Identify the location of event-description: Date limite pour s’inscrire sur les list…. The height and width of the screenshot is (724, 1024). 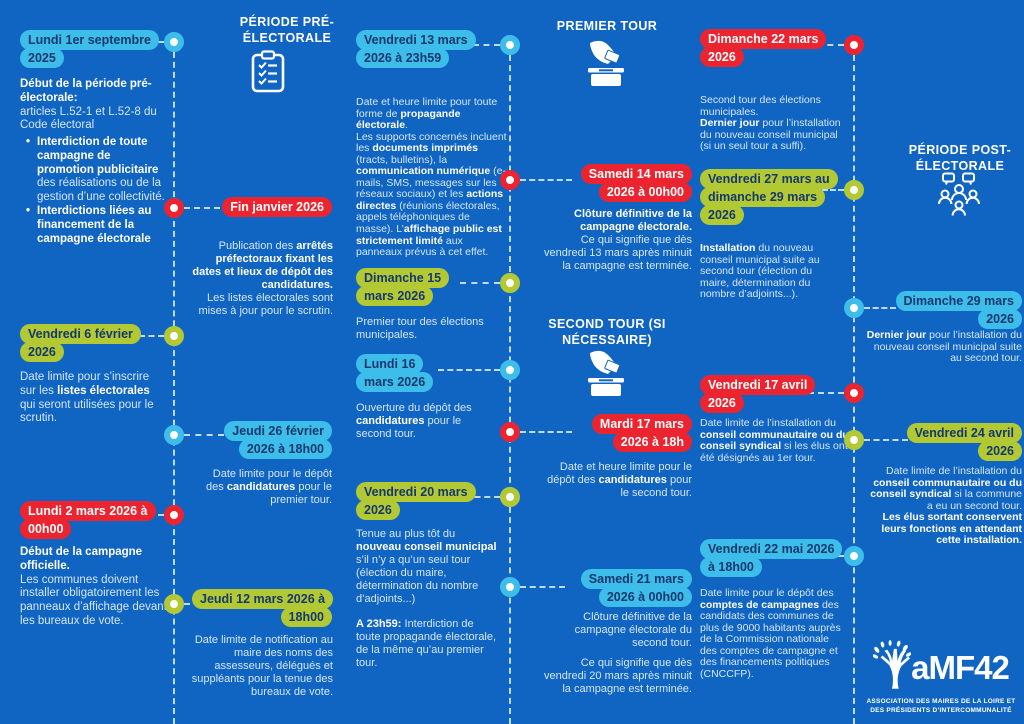
(87, 398).